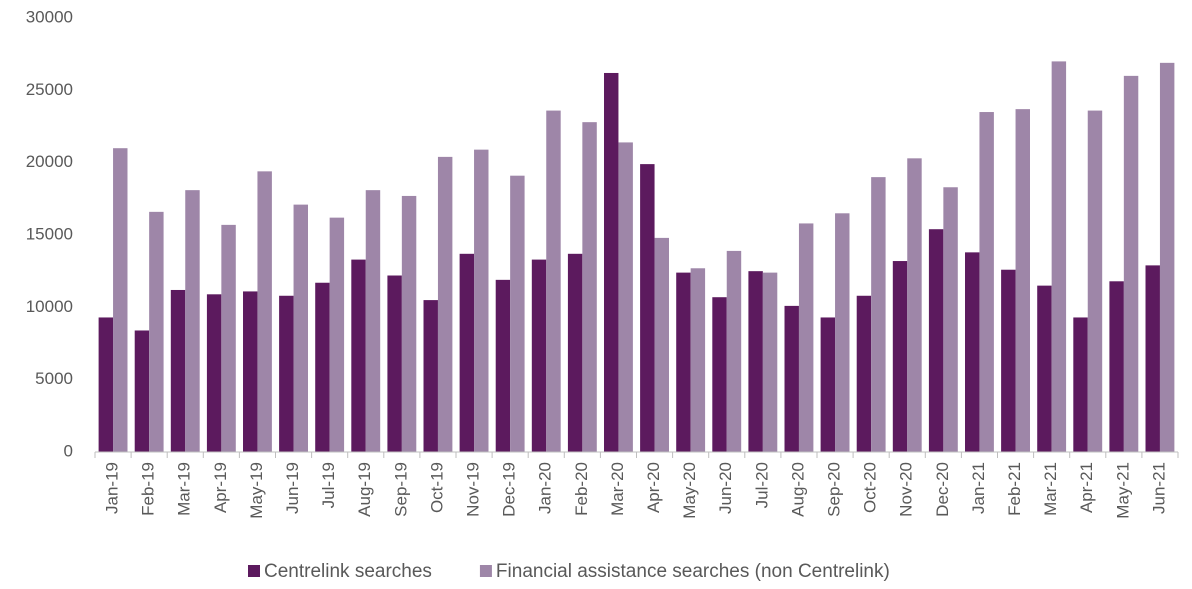  What do you see at coordinates (1158, 488) in the screenshot?
I see `x-tick-label: Jun-21` at bounding box center [1158, 488].